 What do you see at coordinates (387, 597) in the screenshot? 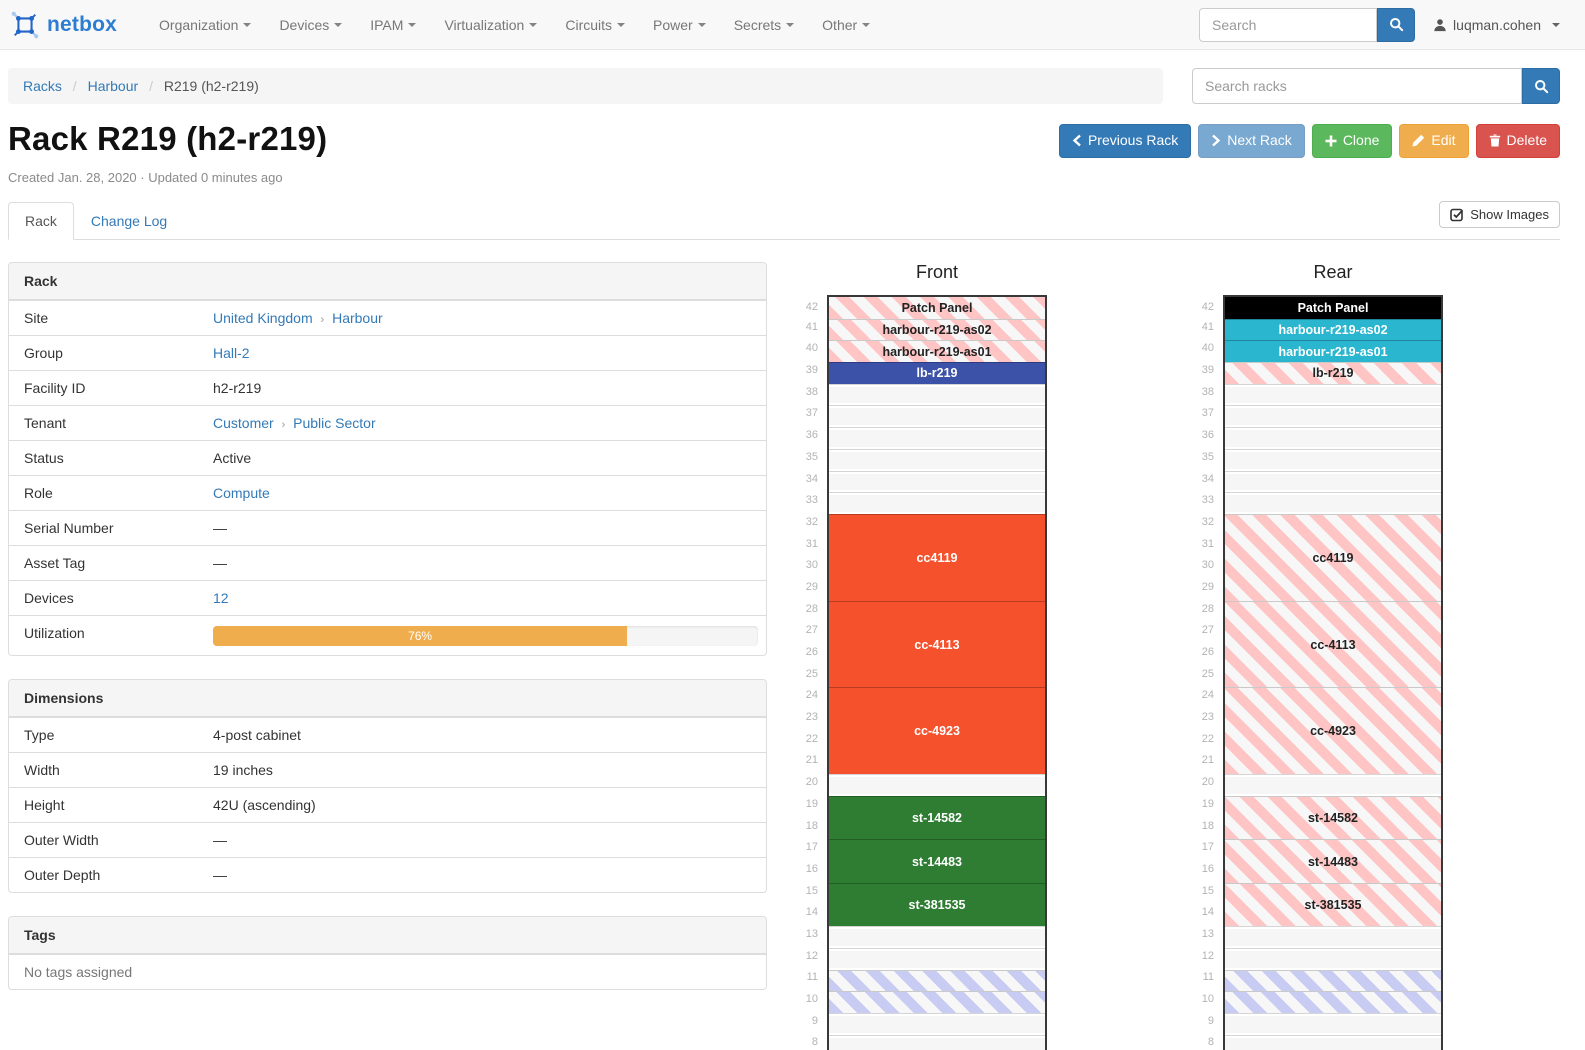
I see `attr-row-devices: Devices 12` at bounding box center [387, 597].